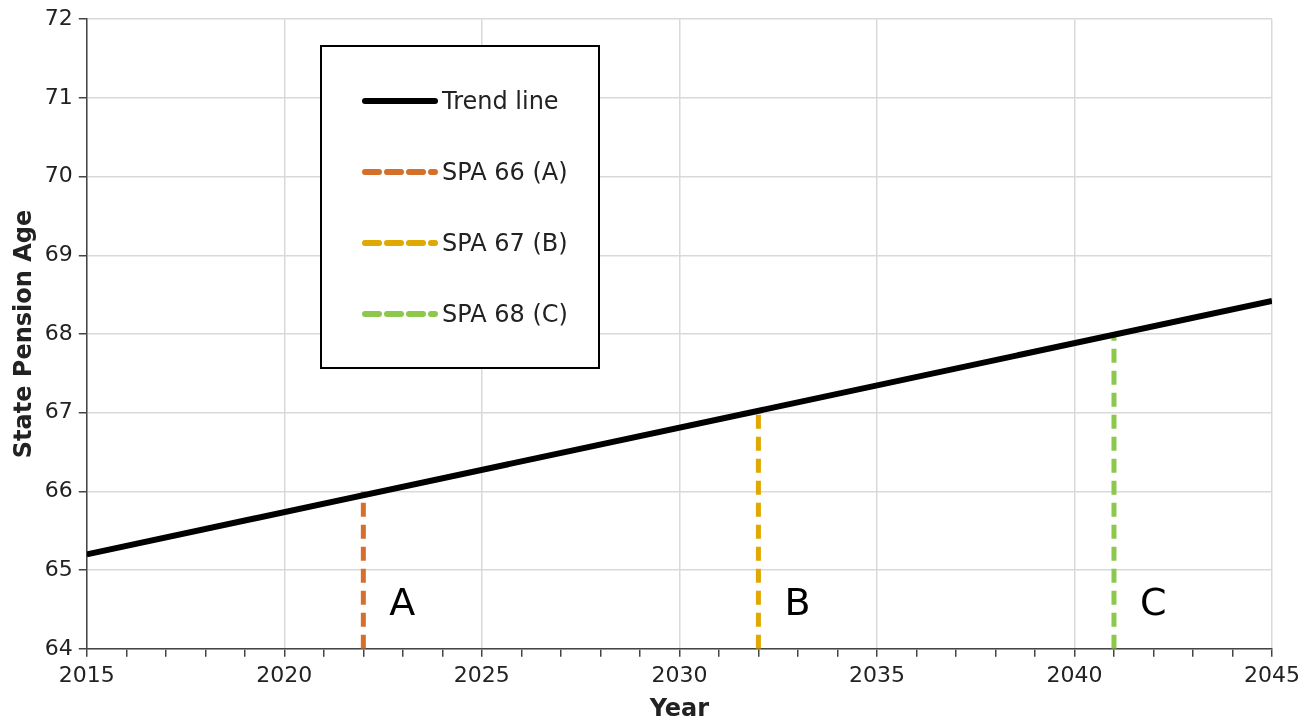 The width and height of the screenshot is (1306, 724). I want to click on y-tick-label: 69, so click(58, 254).